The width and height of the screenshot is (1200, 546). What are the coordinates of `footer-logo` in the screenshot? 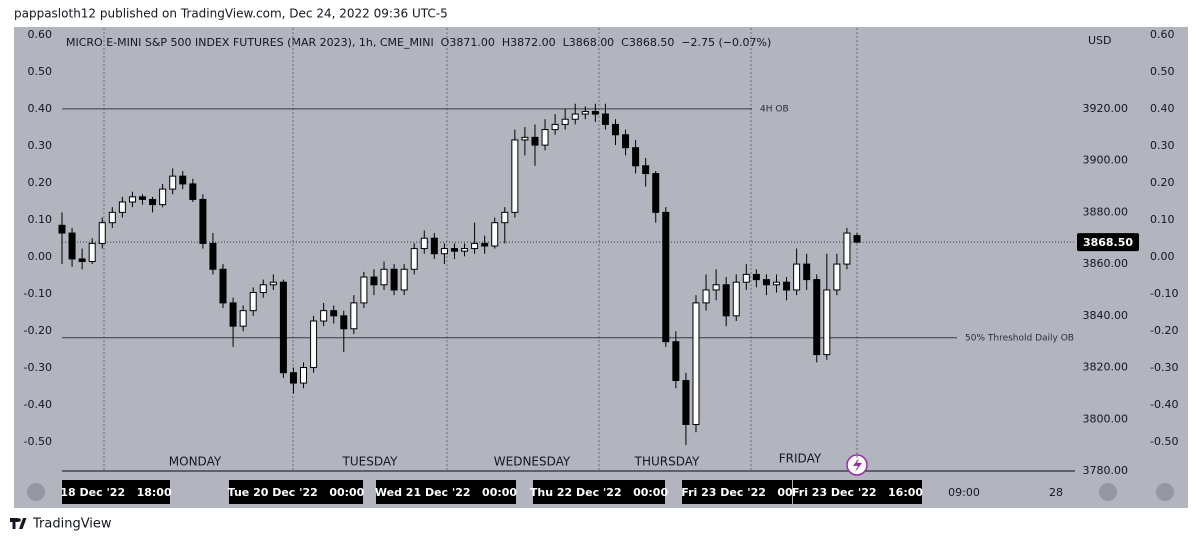 It's located at (18, 523).